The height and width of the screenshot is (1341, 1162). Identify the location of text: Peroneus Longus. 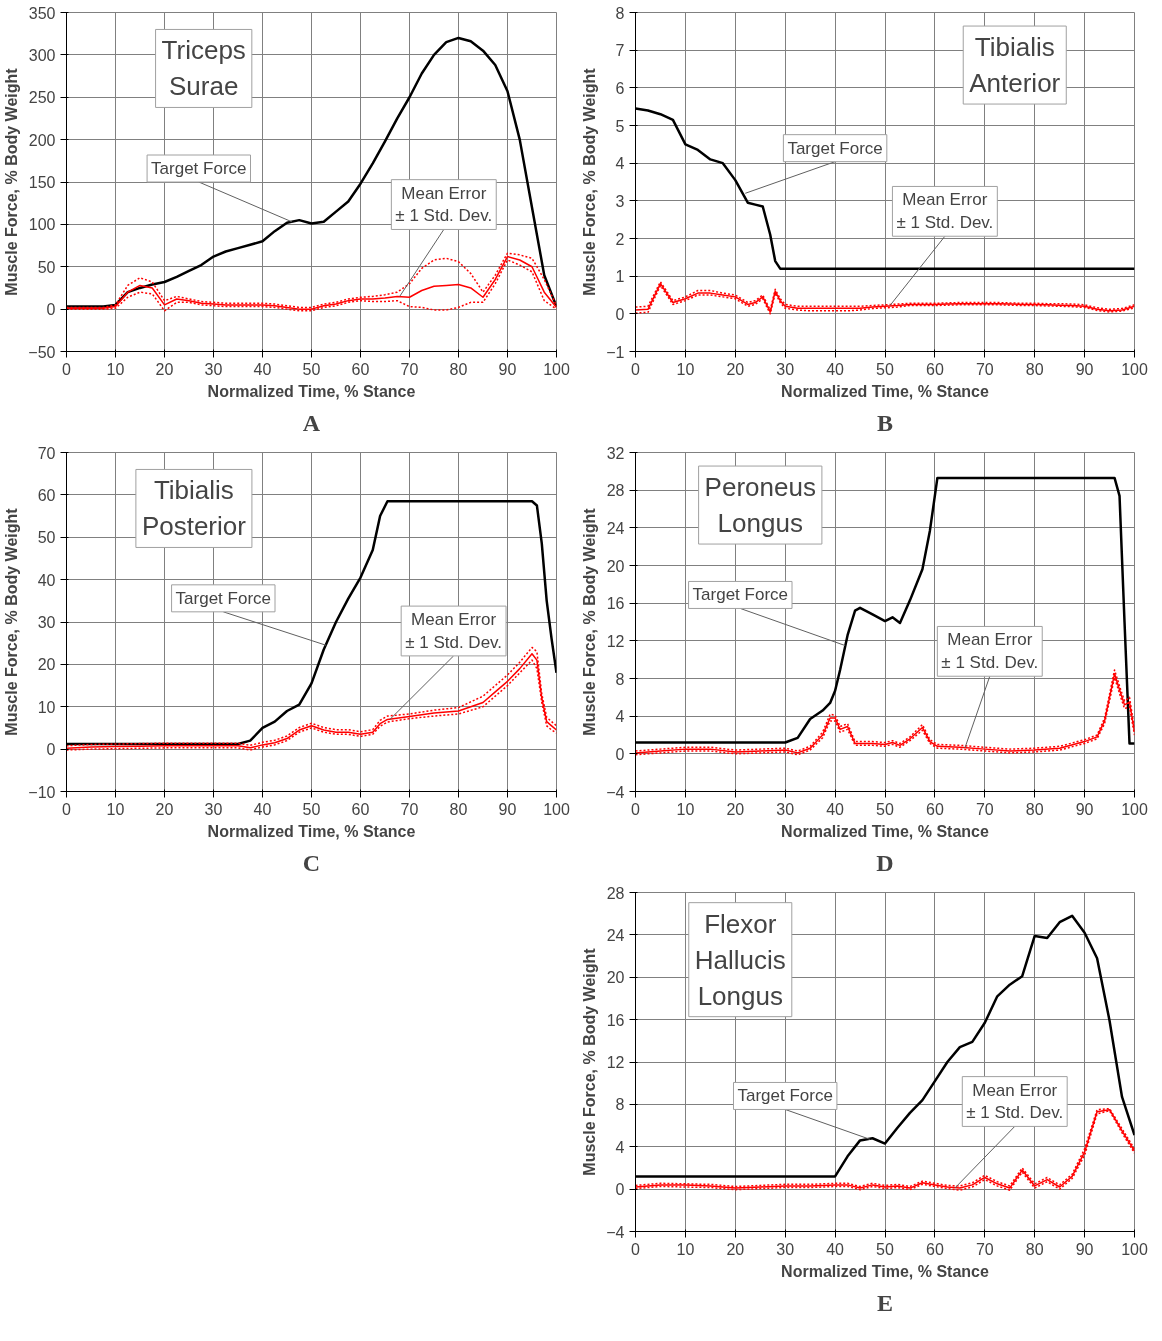
(760, 505).